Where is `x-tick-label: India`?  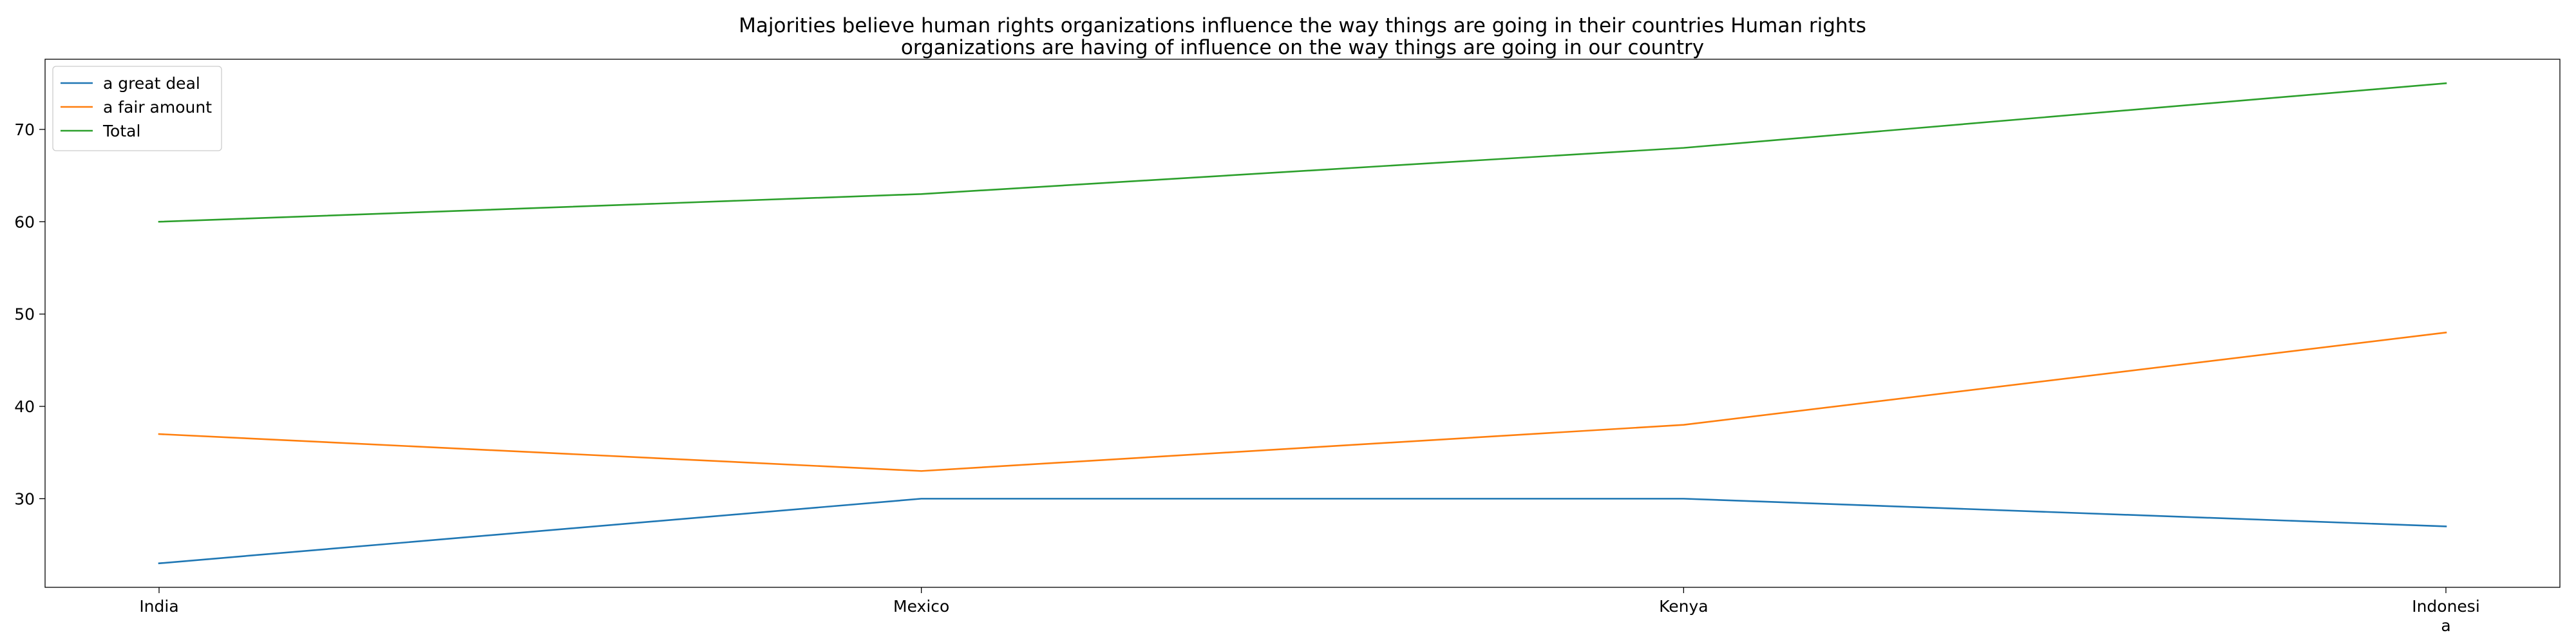 x-tick-label: India is located at coordinates (159, 606).